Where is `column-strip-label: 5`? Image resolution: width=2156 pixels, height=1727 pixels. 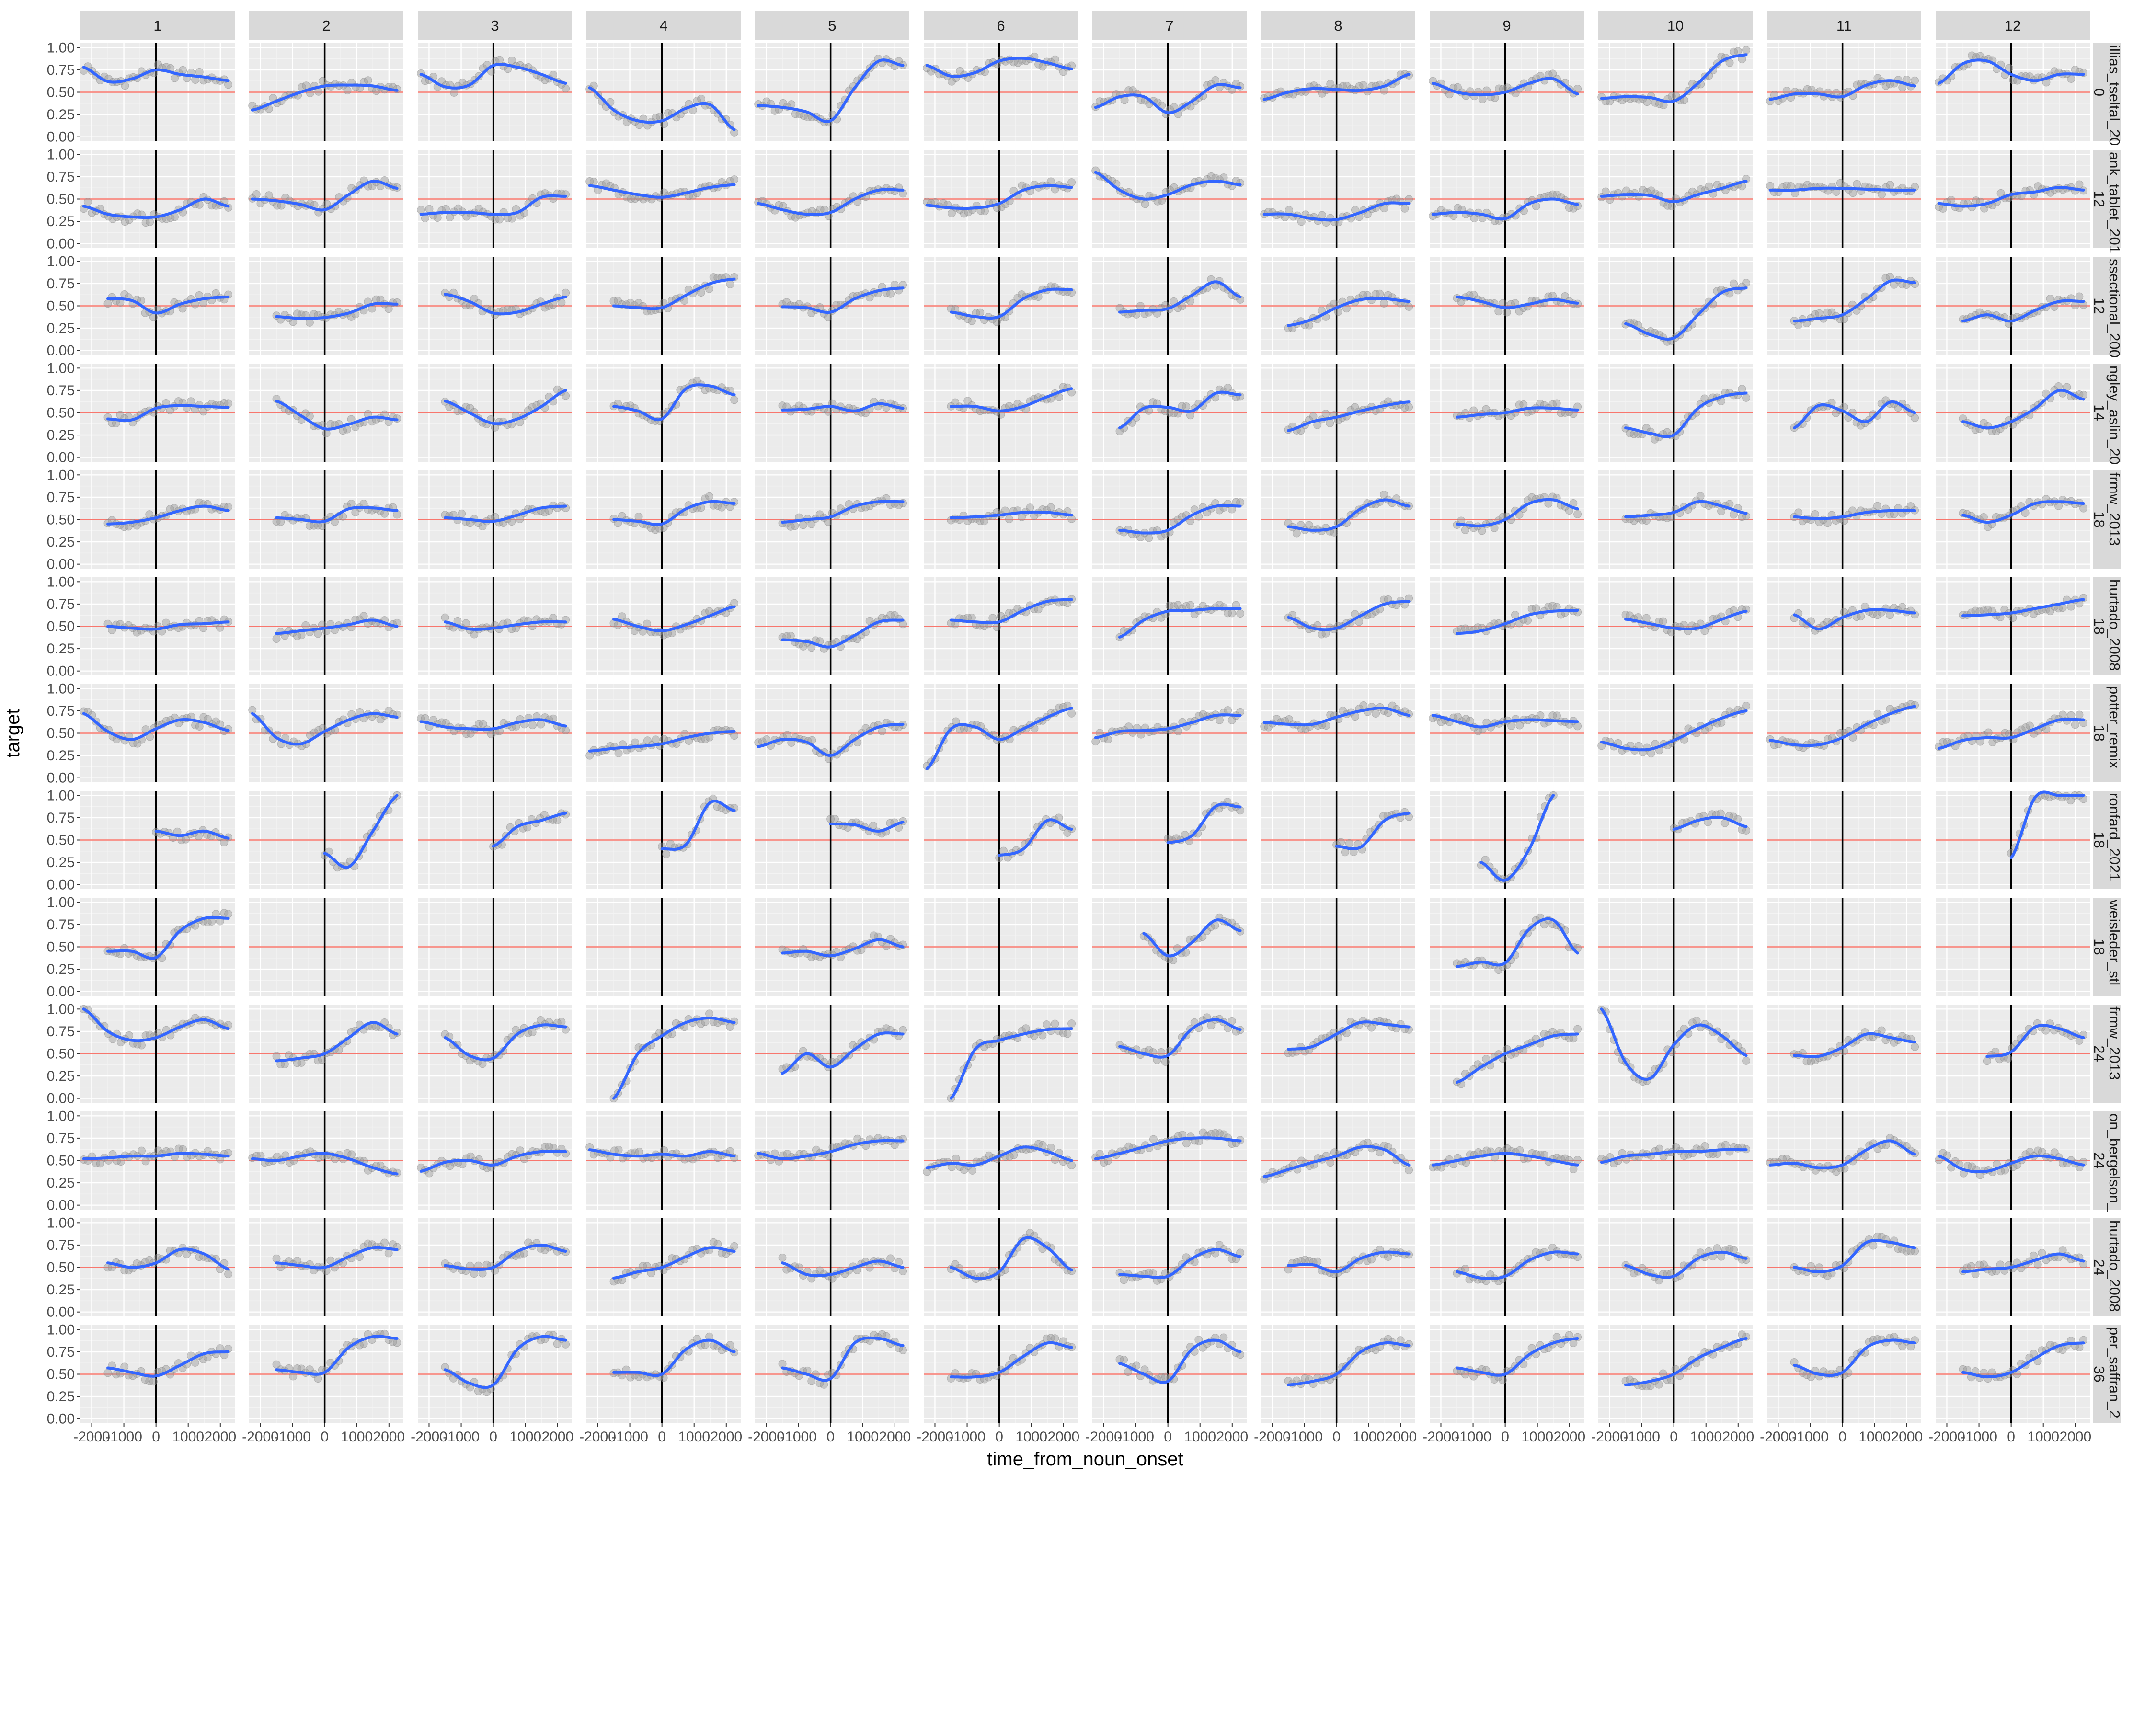
column-strip-label: 5 is located at coordinates (832, 25).